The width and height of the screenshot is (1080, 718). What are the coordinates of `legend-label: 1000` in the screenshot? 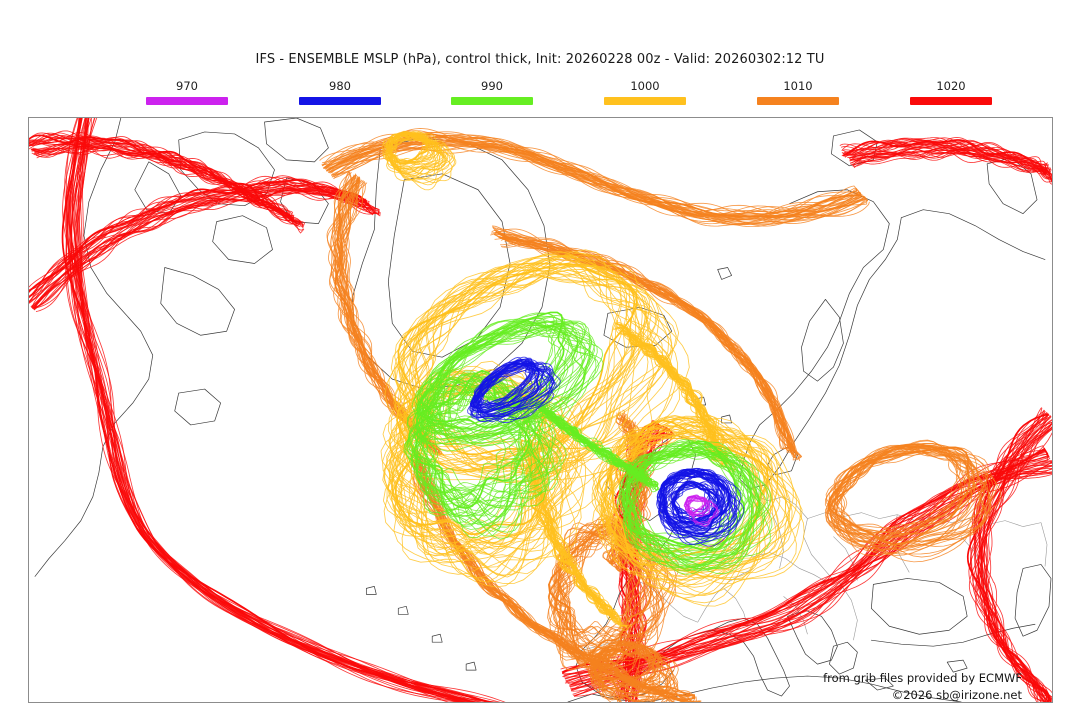 It's located at (645, 86).